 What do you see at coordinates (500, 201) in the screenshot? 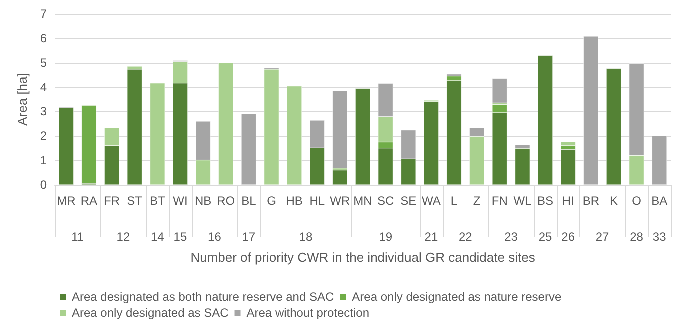
I see `x-tick-label: FN` at bounding box center [500, 201].